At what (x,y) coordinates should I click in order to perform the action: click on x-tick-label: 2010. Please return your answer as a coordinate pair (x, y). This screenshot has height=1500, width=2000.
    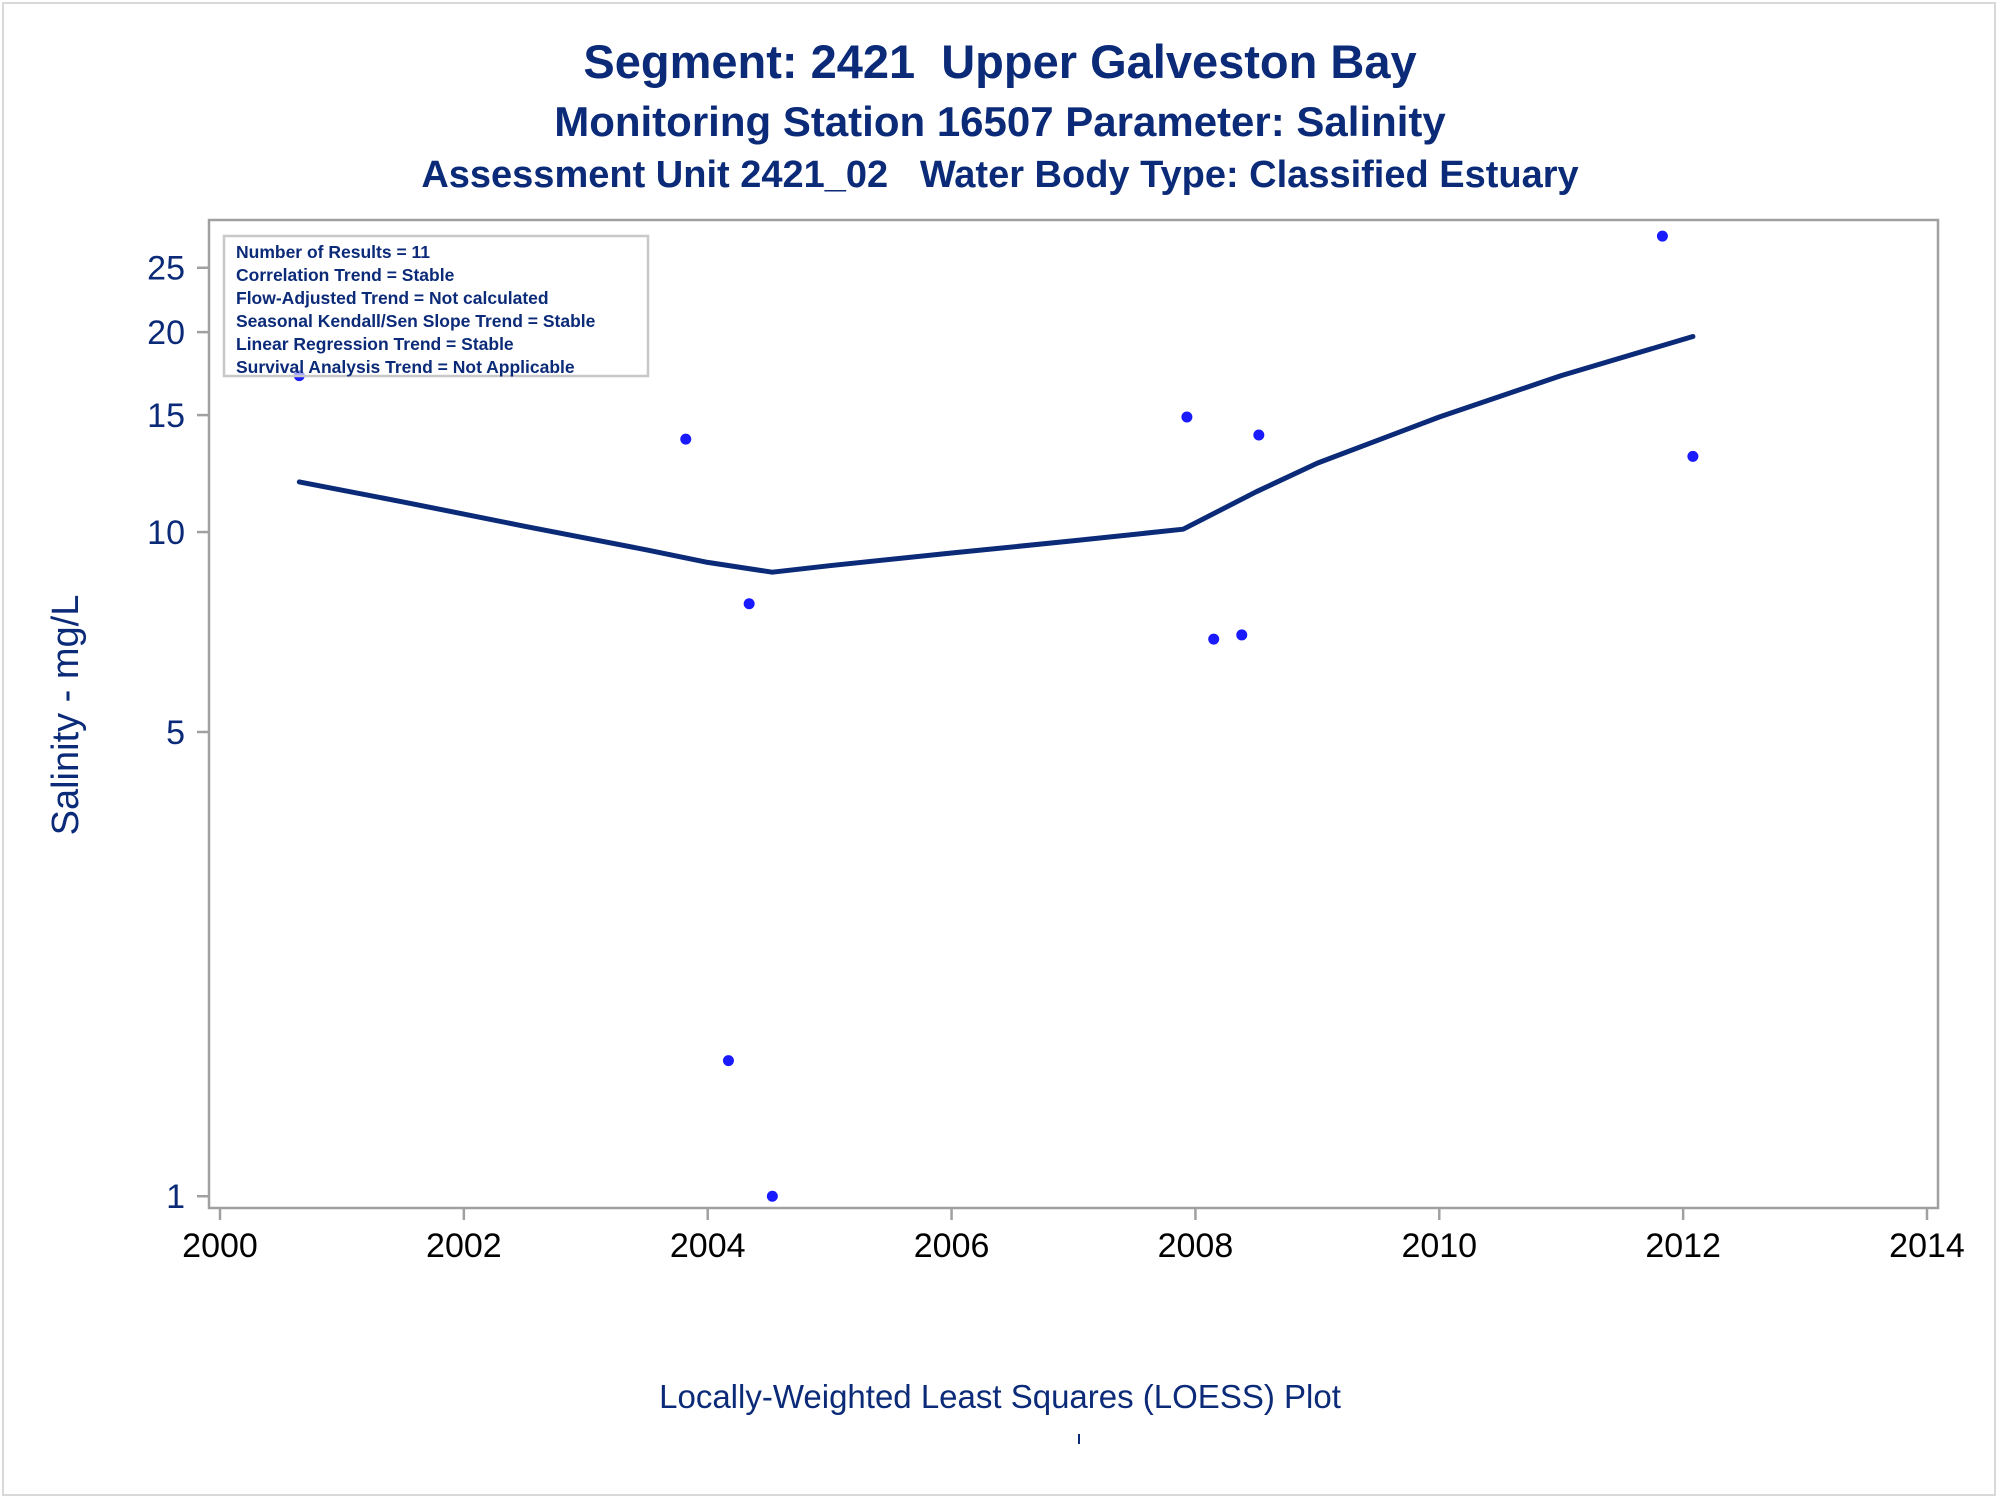
    Looking at the image, I should click on (1439, 1246).